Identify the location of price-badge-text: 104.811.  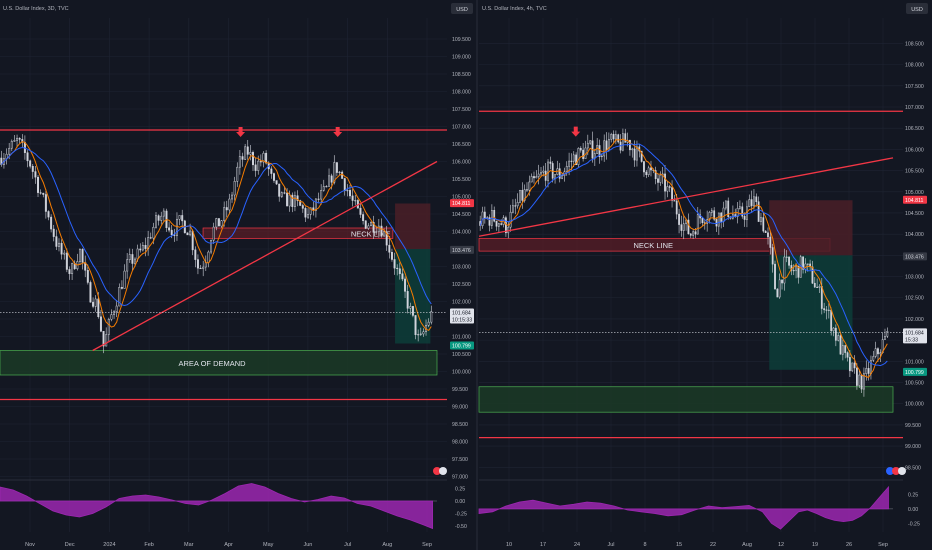
(461, 204).